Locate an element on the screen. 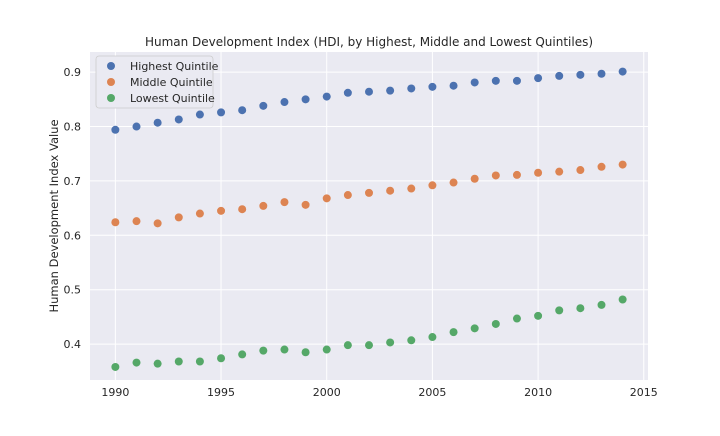 This screenshot has width=720, height=436. legend-label: Middle Quintile is located at coordinates (171, 82).